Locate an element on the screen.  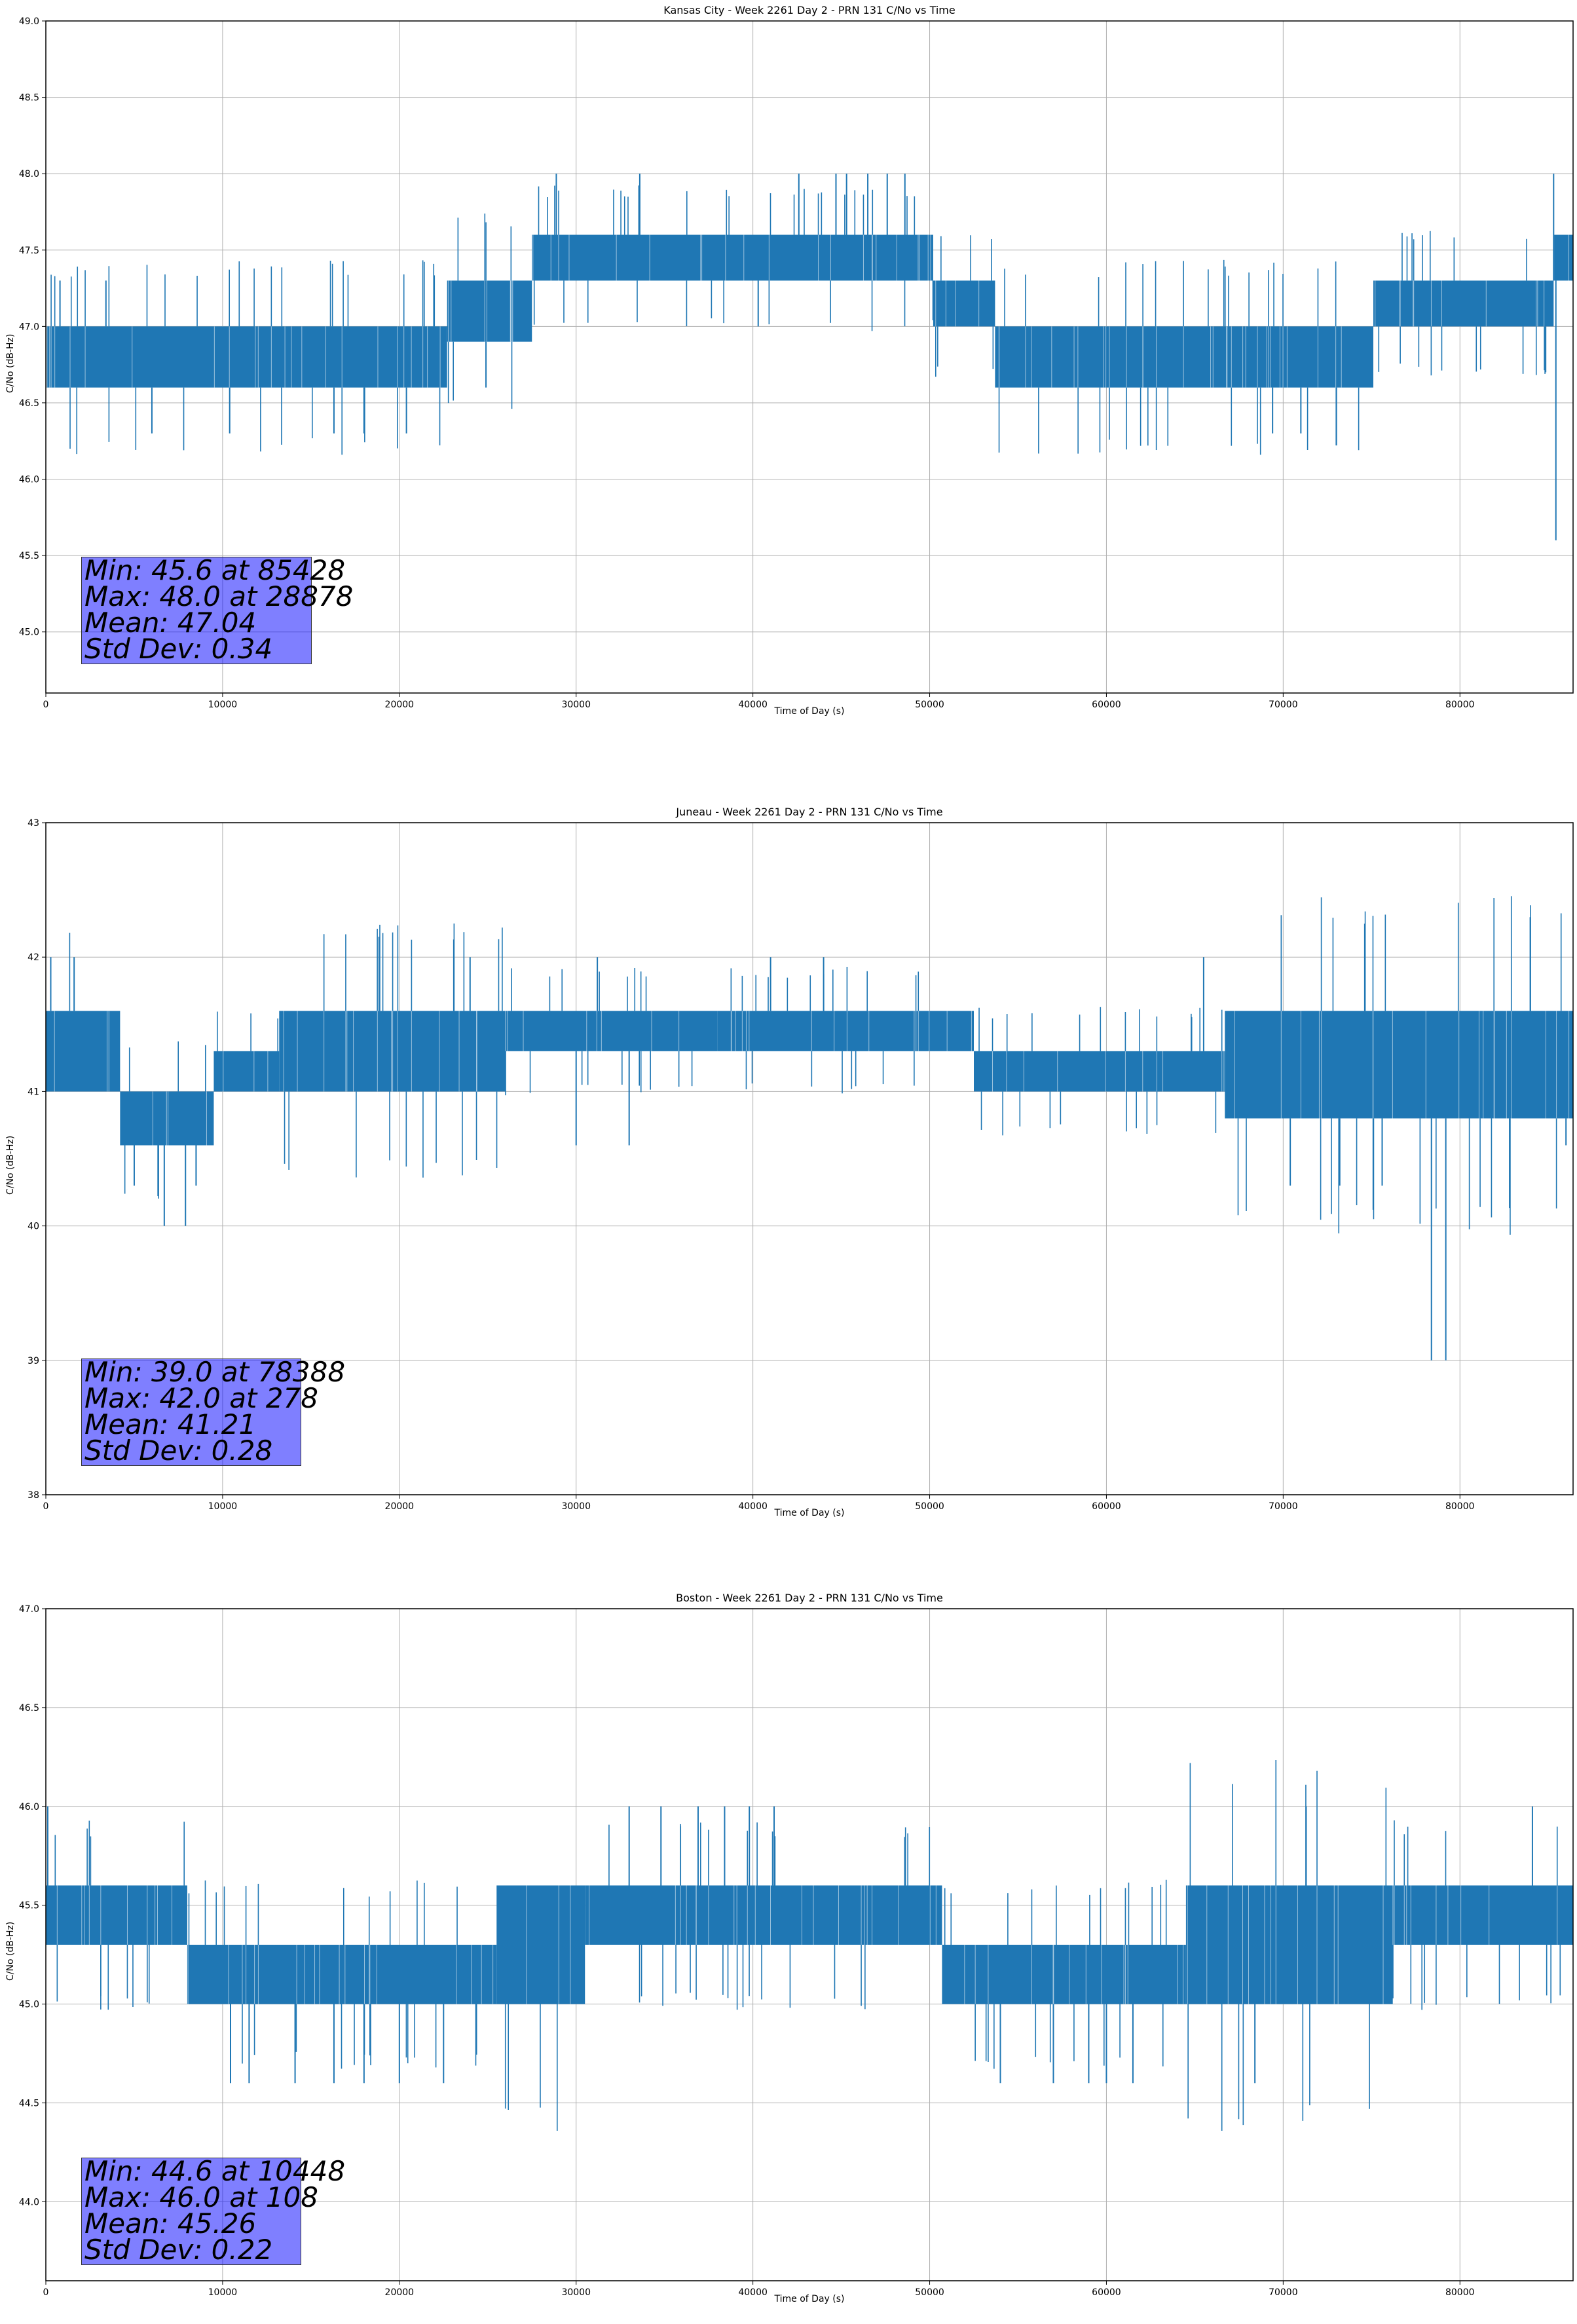
y-tick-label: 40 is located at coordinates (33, 1227).